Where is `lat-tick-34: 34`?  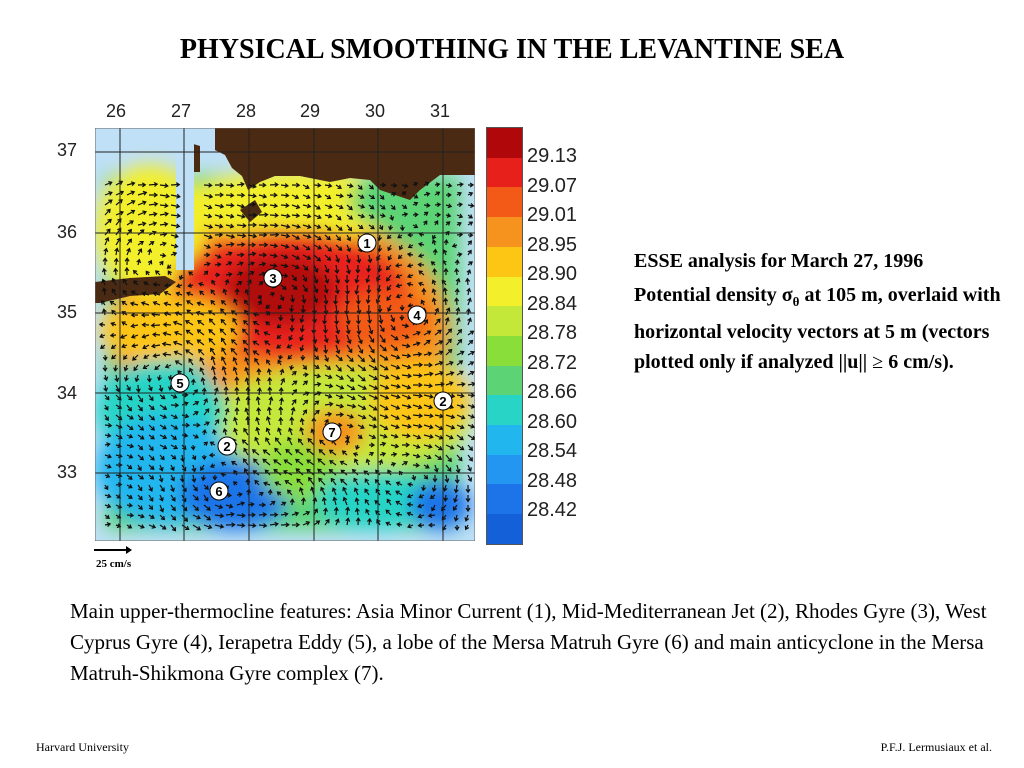
lat-tick-34: 34 is located at coordinates (67, 393).